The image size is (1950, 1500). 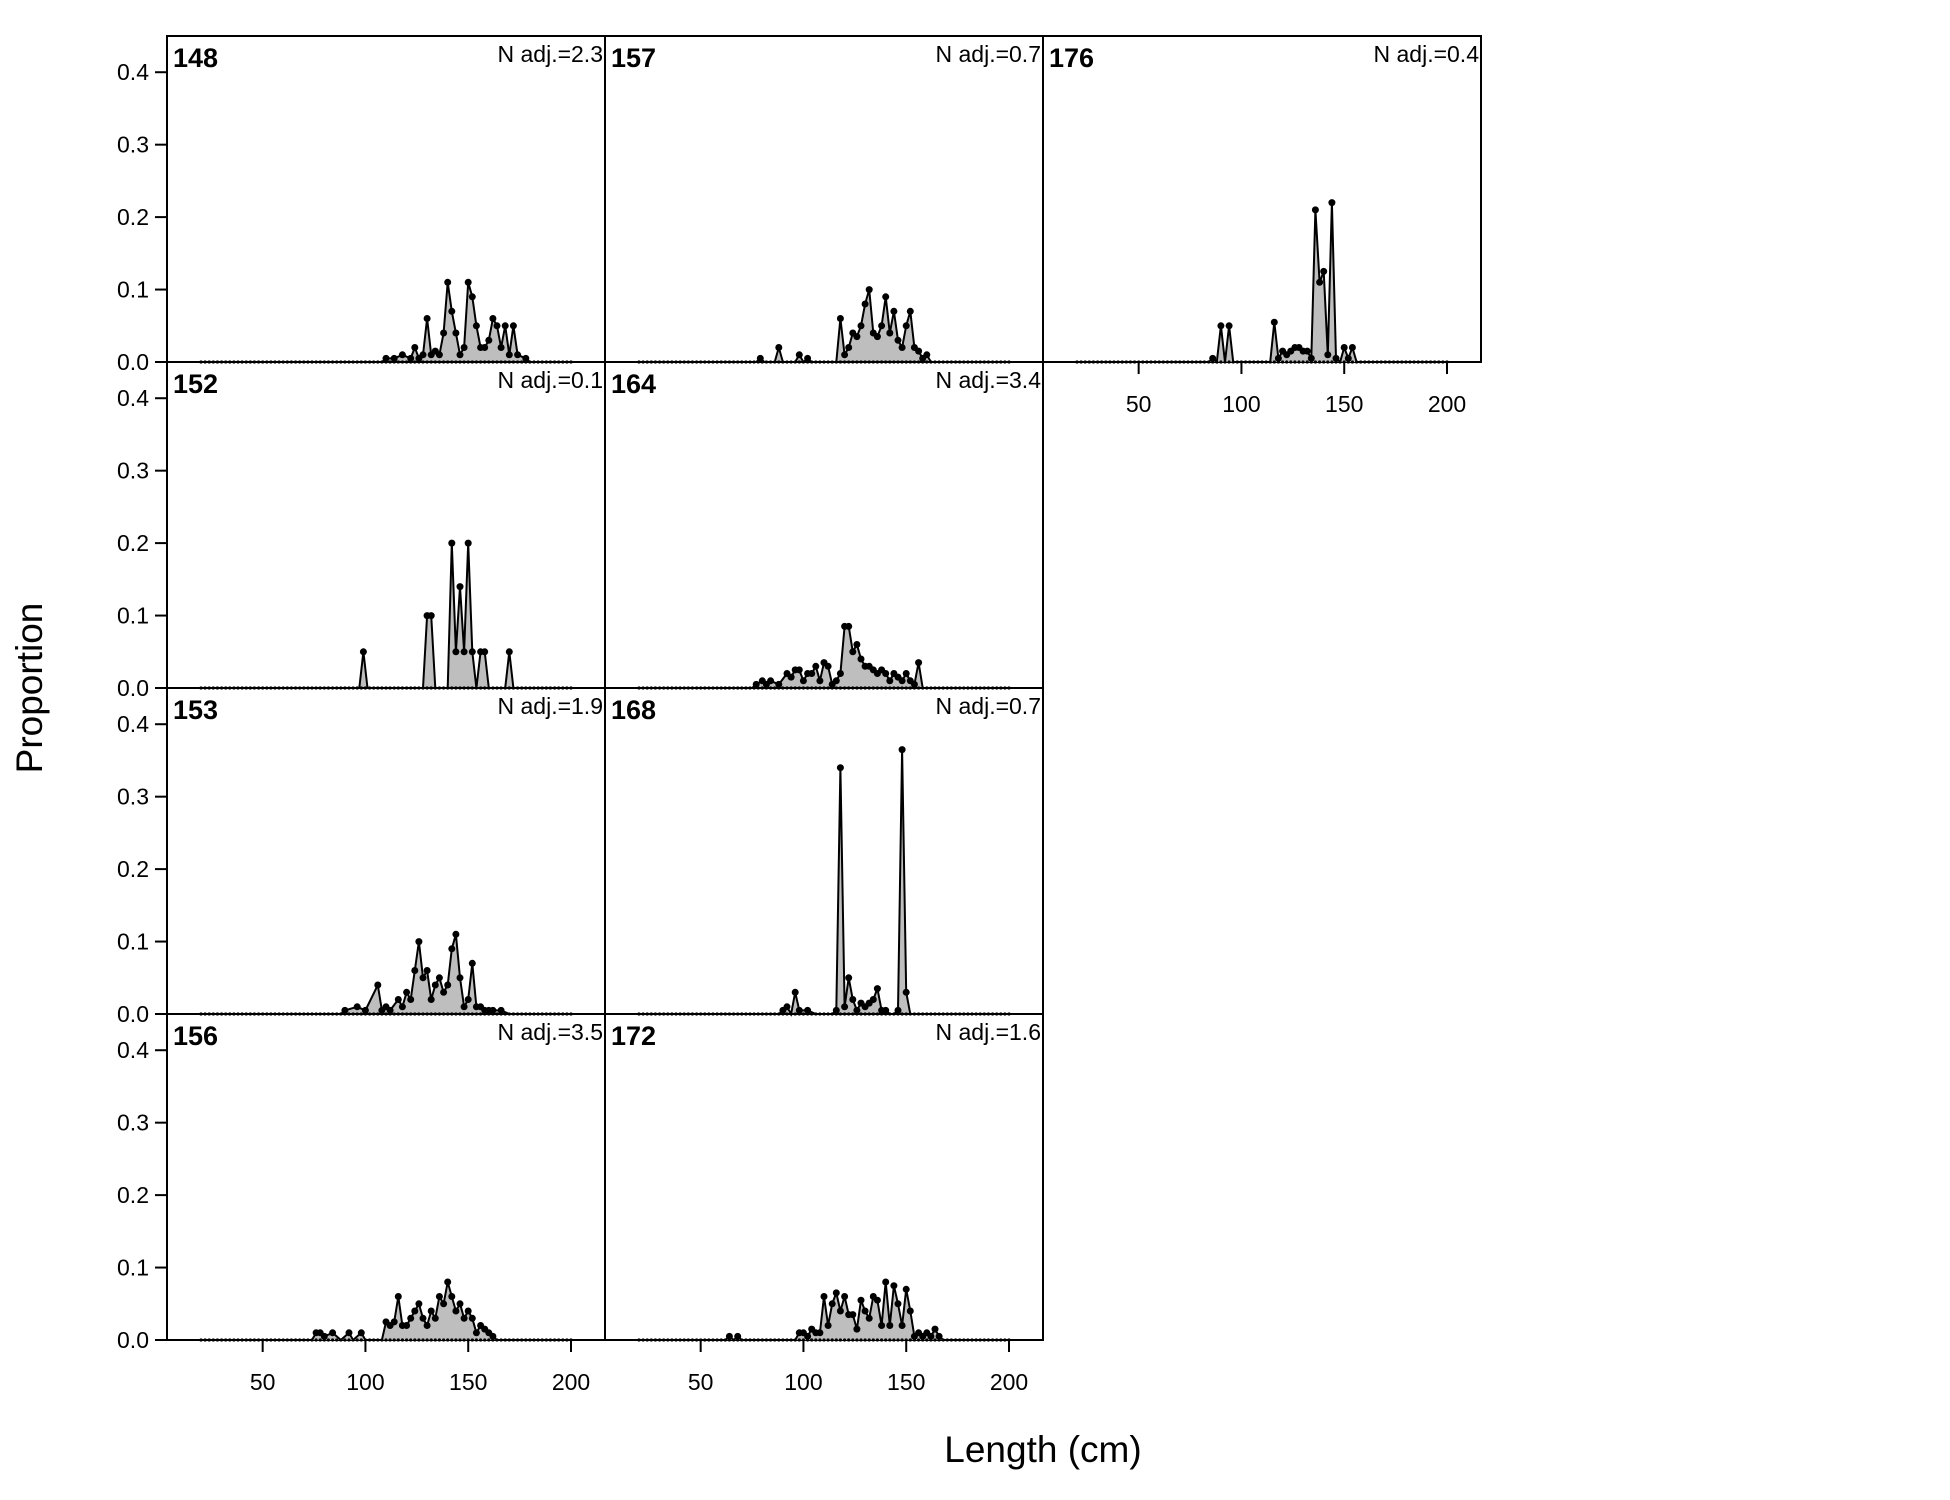 I want to click on panel-label: 164, so click(x=633, y=384).